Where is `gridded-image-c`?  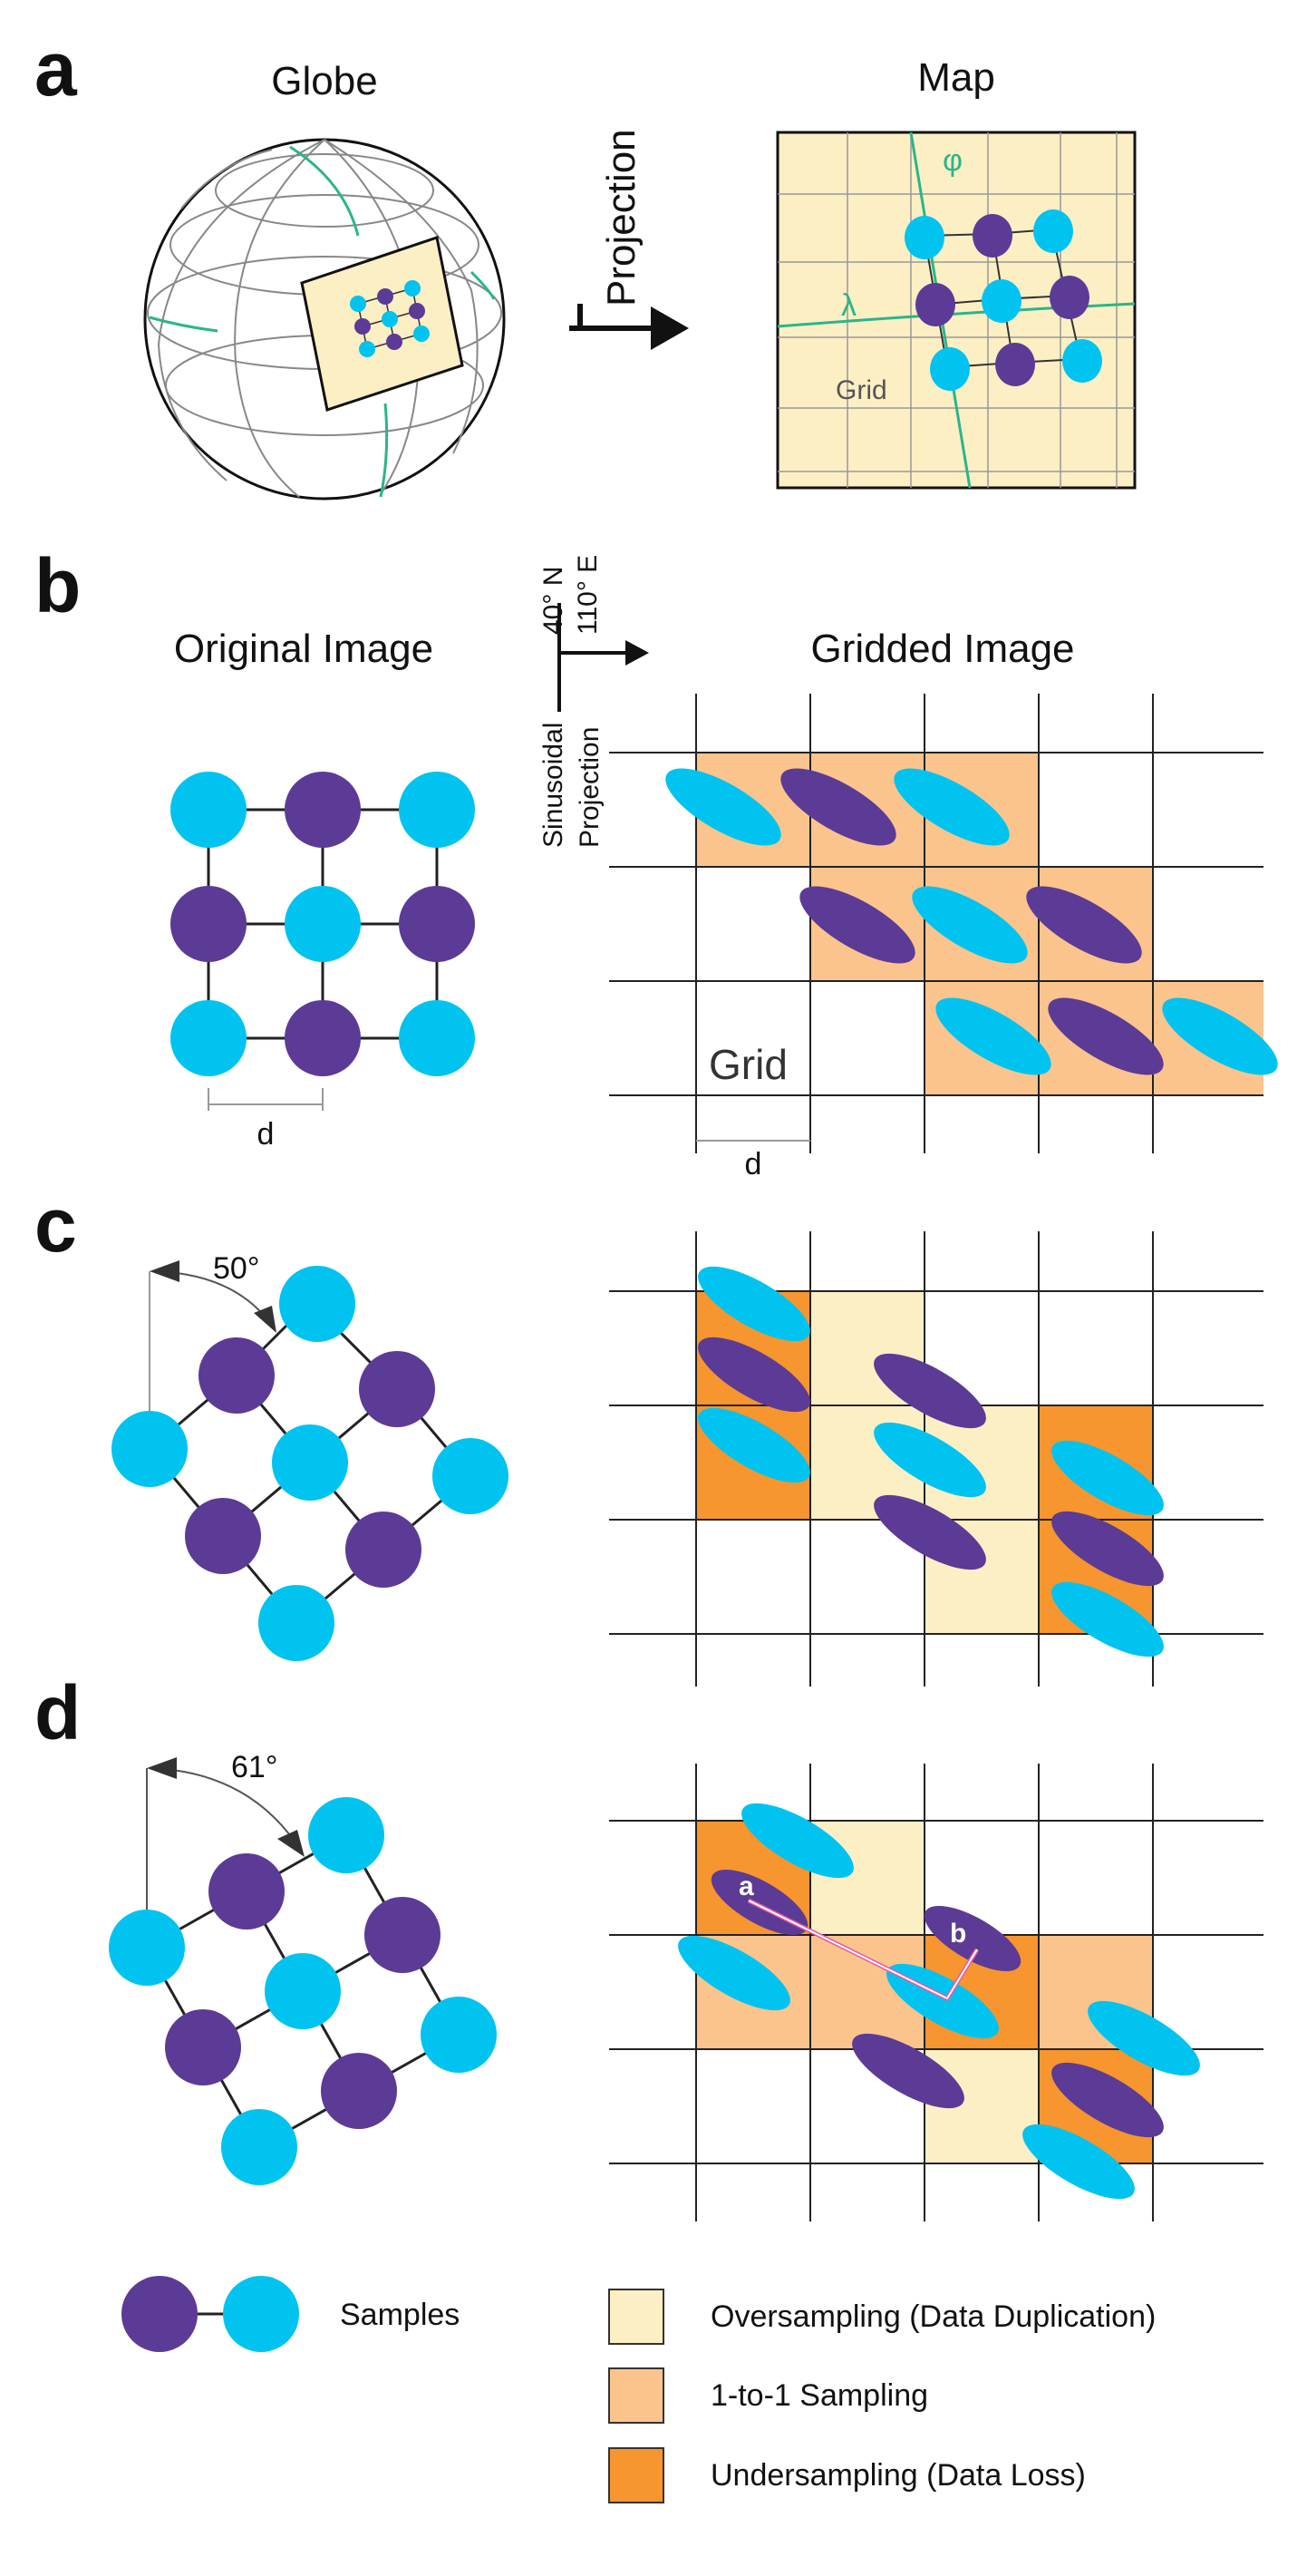 gridded-image-c is located at coordinates (936, 1459).